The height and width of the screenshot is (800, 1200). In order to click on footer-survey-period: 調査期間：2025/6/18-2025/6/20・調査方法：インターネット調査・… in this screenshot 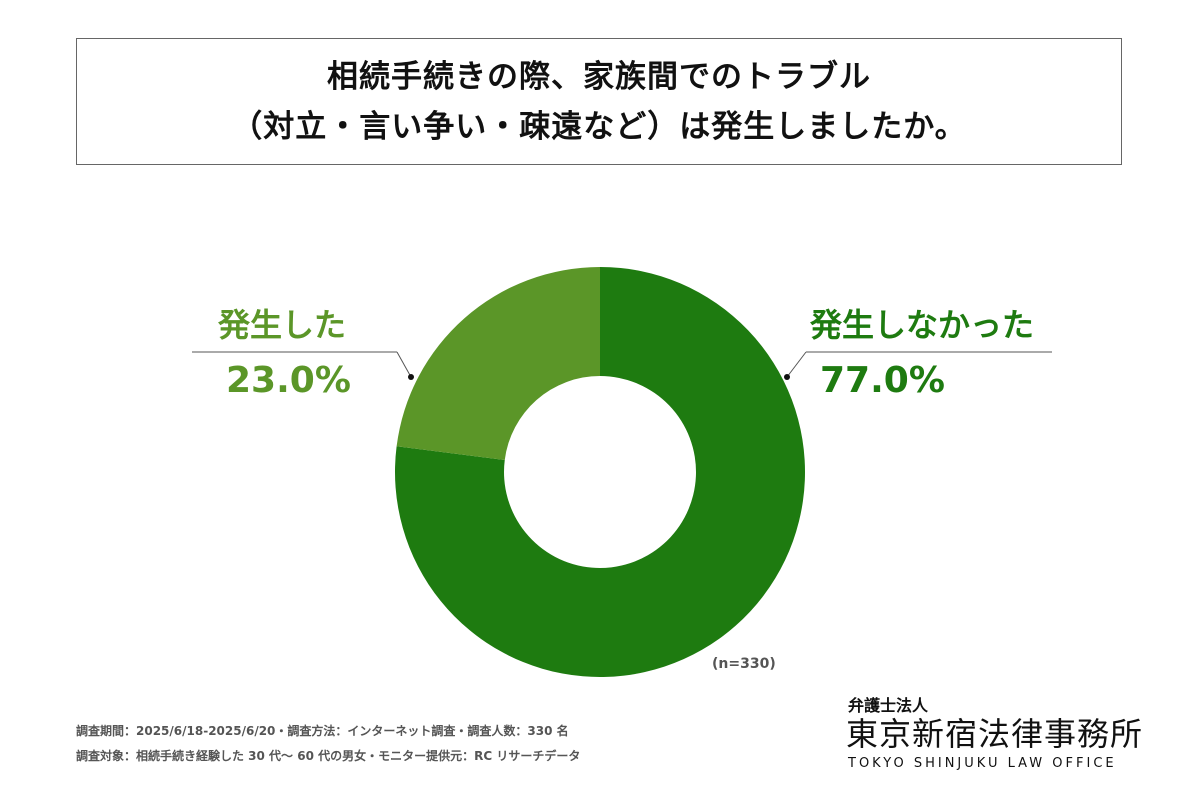, I will do `click(322, 731)`.